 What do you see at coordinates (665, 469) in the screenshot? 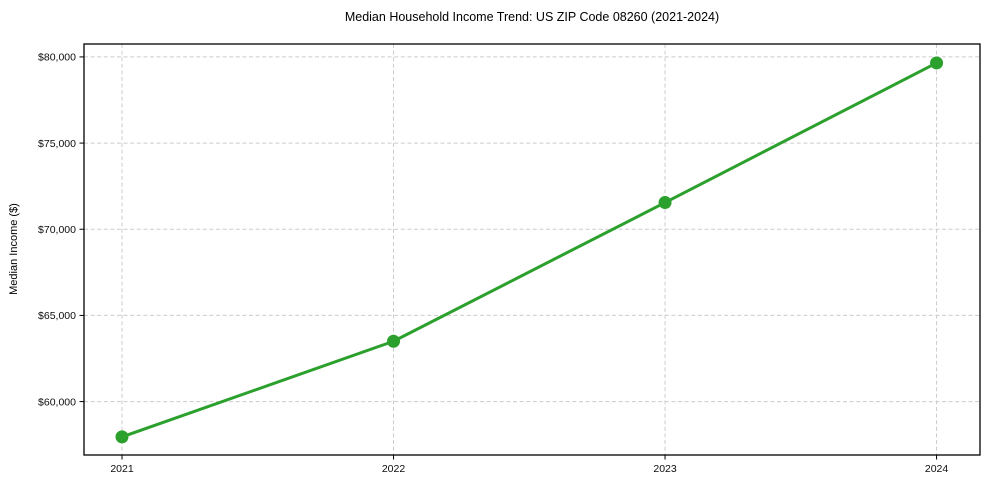
I see `x-tick-label: 2023` at bounding box center [665, 469].